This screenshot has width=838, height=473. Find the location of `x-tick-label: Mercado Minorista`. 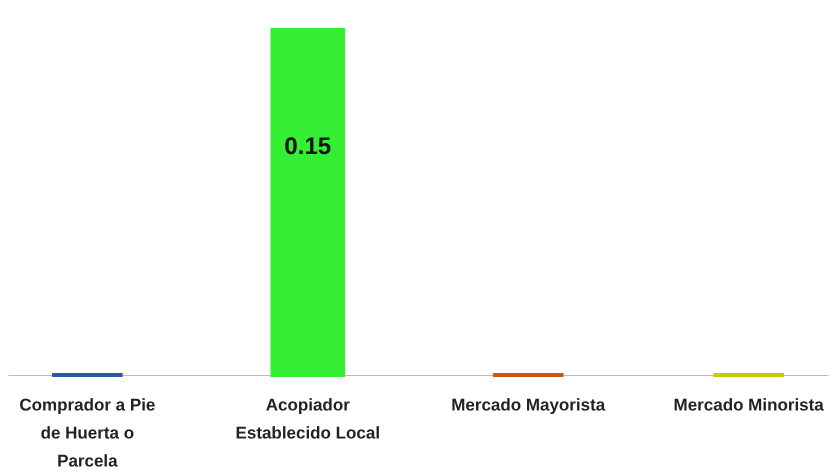

x-tick-label: Mercado Minorista is located at coordinates (749, 405).